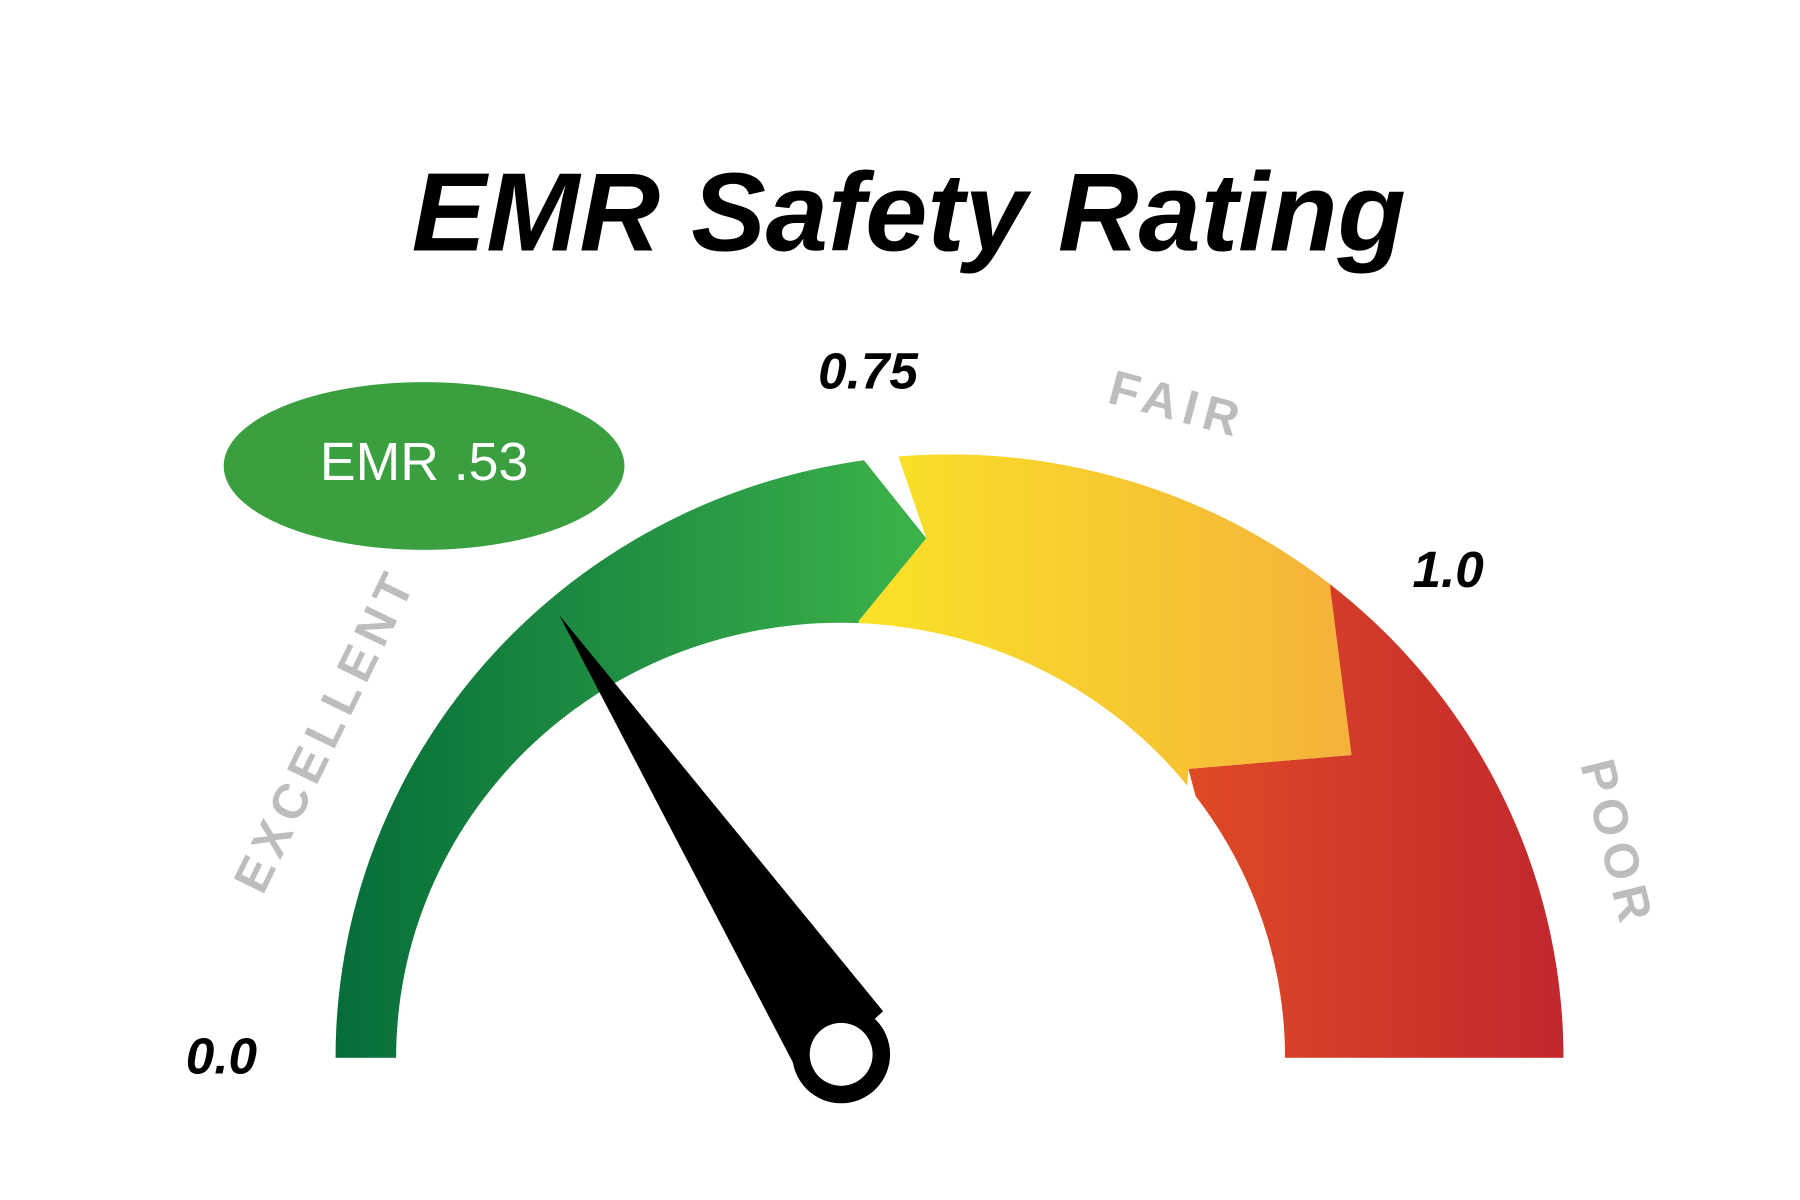 Image resolution: width=1800 pixels, height=1200 pixels. Describe the element at coordinates (221, 1056) in the screenshot. I see `scale-label: 0.0` at that location.